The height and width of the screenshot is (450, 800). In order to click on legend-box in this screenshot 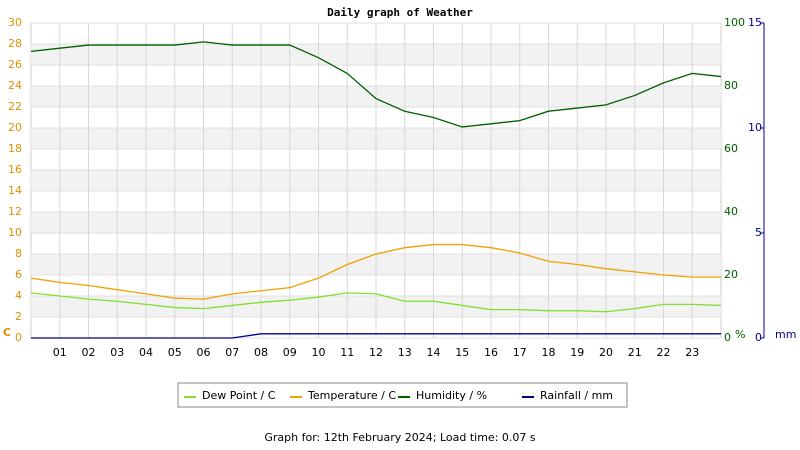, I will do `click(402, 395)`.